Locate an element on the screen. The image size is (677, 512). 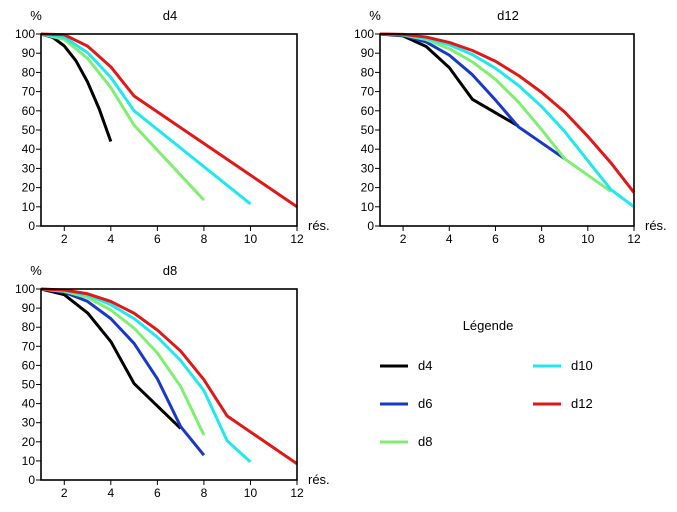
y-tick-label-d8-90: 90 is located at coordinates (29, 308).